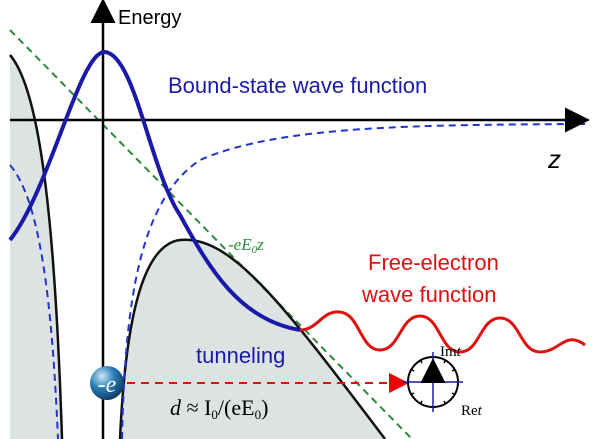 This screenshot has width=592, height=439. I want to click on text-part: -eE, so click(240, 244).